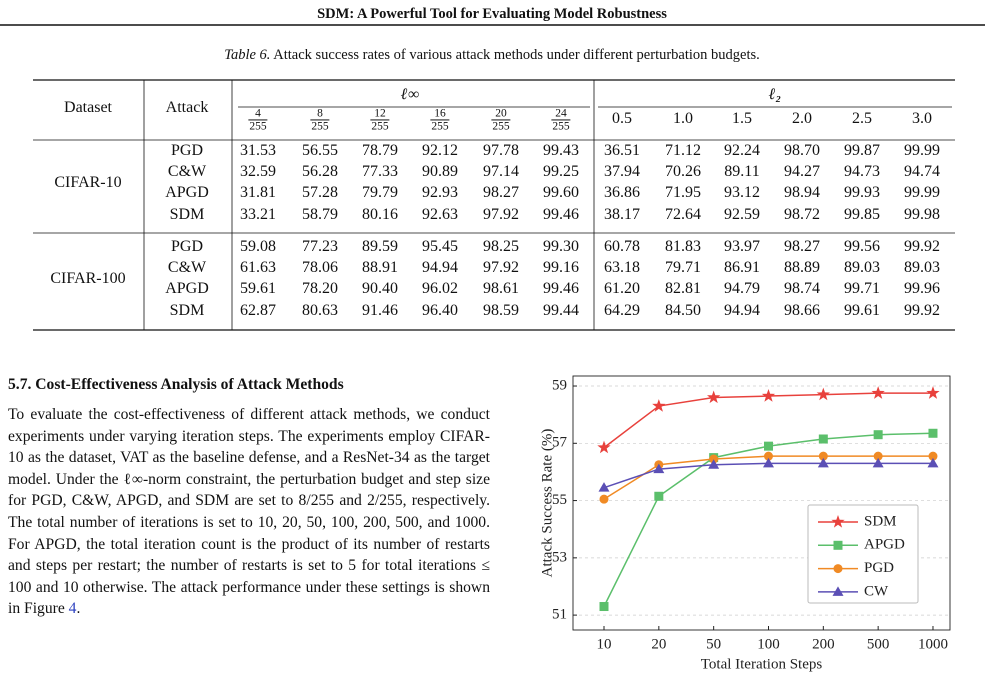  Describe the element at coordinates (622, 246) in the screenshot. I see `table-cell: 60.78` at that location.